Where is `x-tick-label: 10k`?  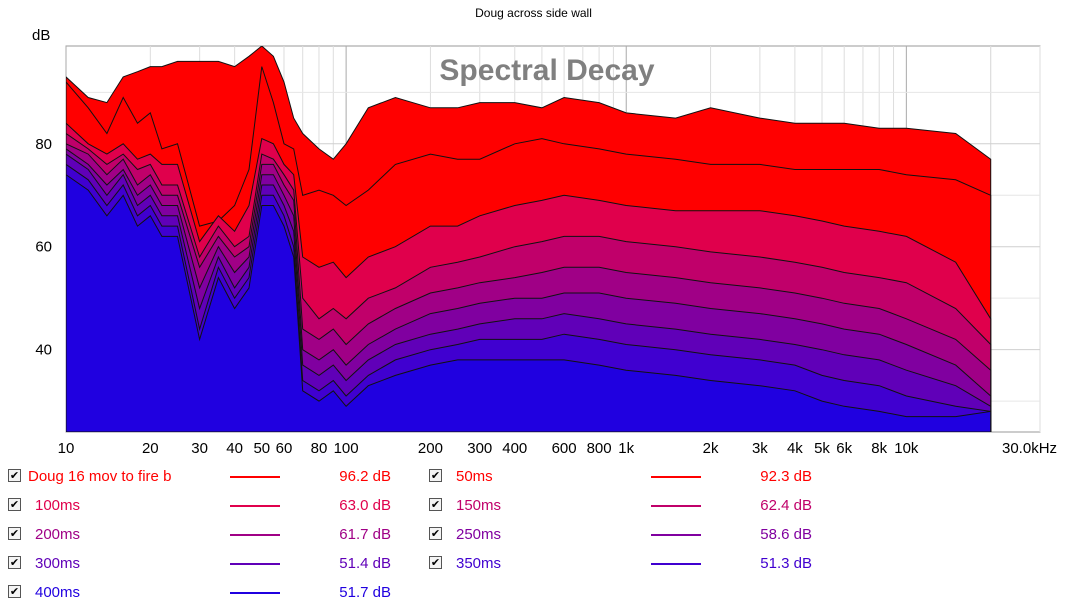 x-tick-label: 10k is located at coordinates (906, 448).